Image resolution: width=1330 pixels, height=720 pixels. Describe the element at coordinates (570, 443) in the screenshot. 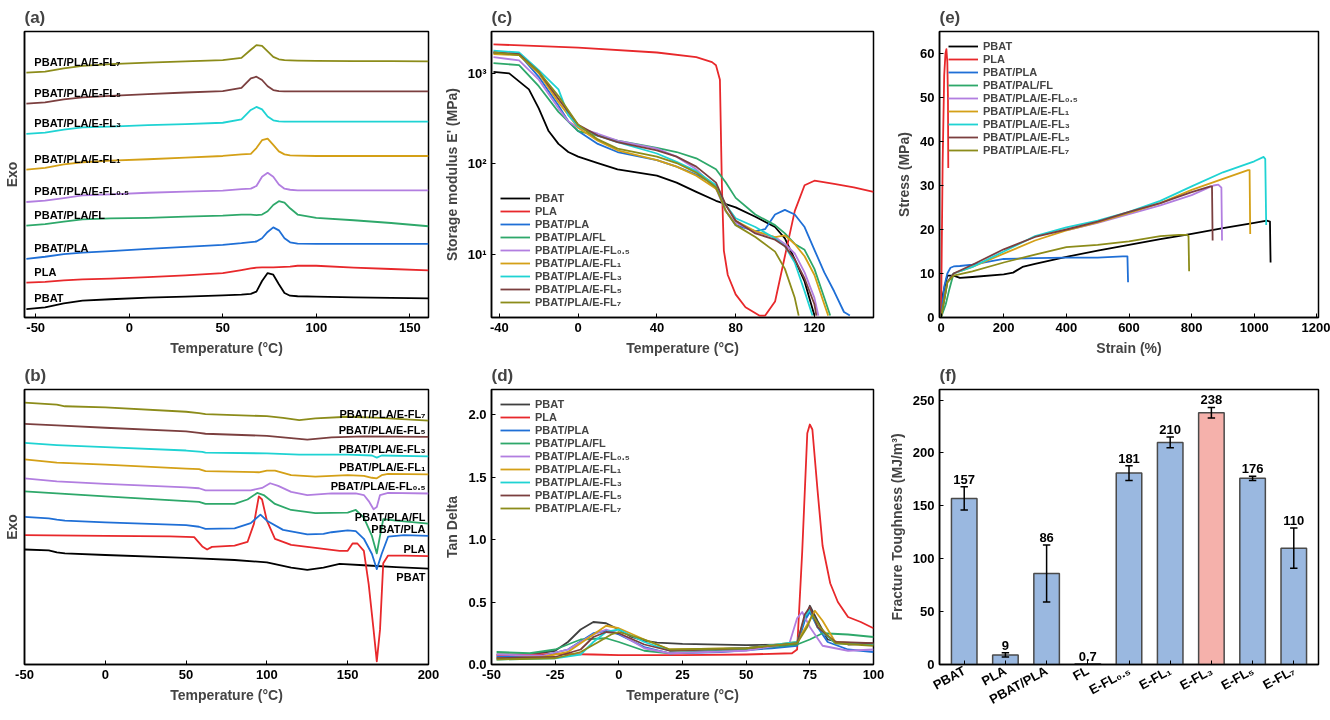

I see `legend-label: PBAT/PLA/FL` at that location.